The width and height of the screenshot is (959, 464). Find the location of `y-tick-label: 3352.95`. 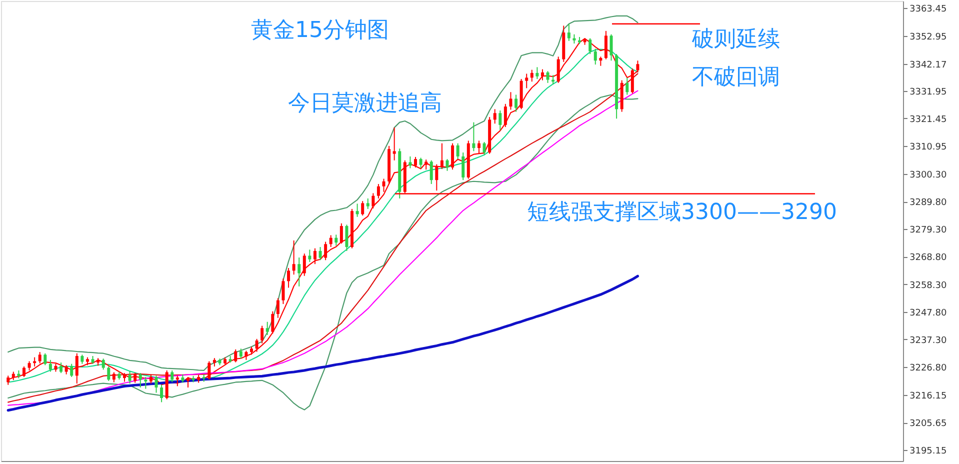

y-tick-label: 3352.95 is located at coordinates (928, 37).